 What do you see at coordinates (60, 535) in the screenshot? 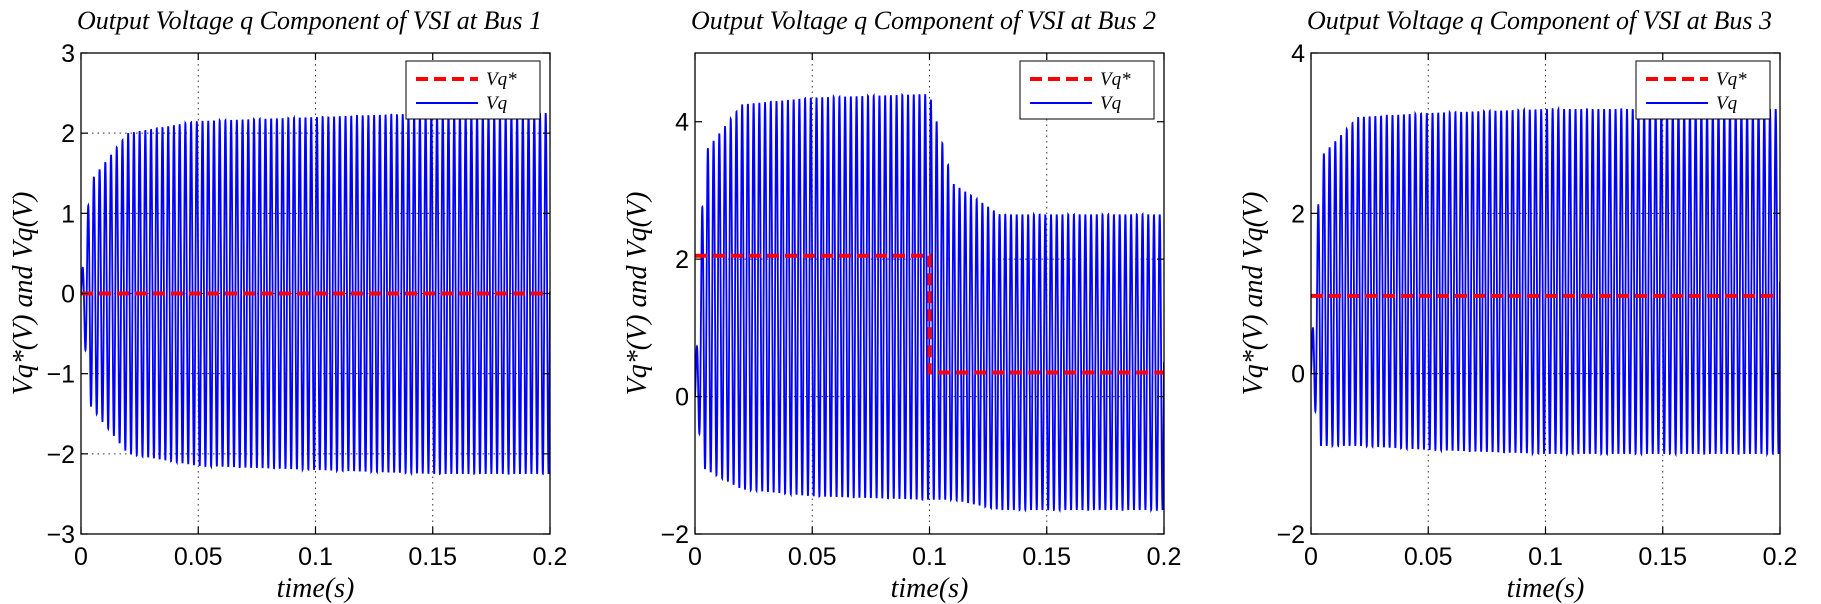
I see `y-tick-label: −3` at bounding box center [60, 535].